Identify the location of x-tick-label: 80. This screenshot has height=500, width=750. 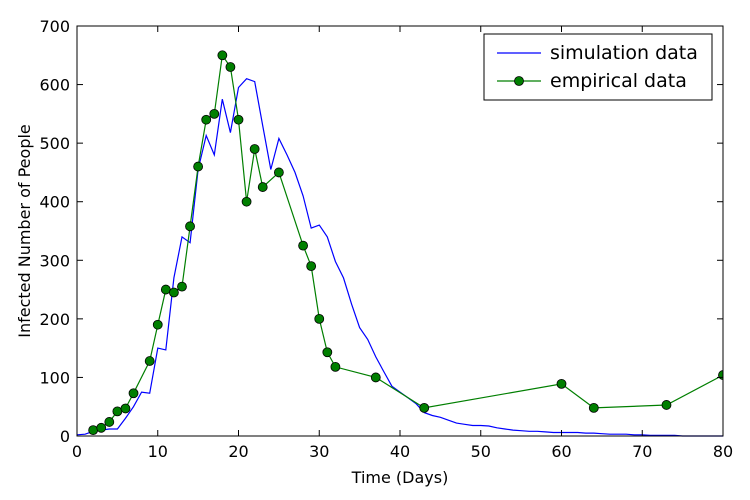
(723, 451).